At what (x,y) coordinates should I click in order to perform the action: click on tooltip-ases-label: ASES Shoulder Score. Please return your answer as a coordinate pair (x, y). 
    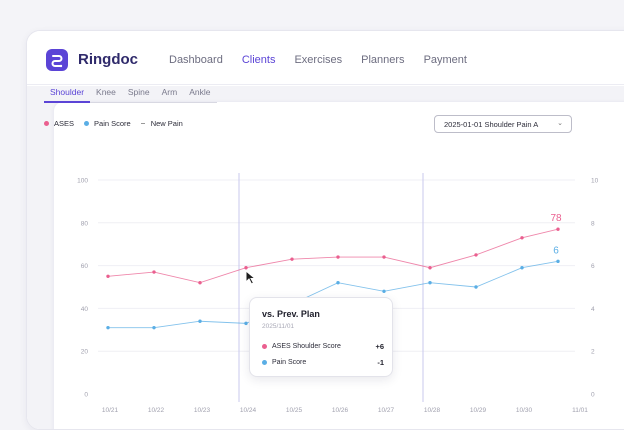
    Looking at the image, I should click on (306, 346).